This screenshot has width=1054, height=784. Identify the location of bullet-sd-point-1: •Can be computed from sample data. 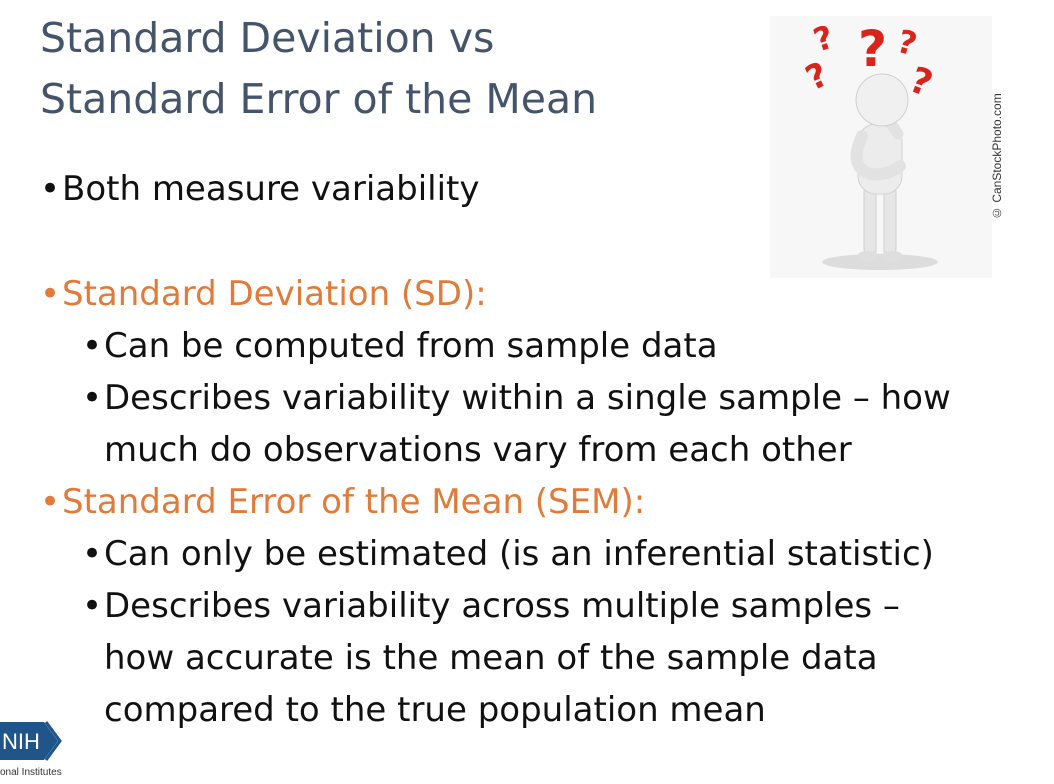
(400, 346).